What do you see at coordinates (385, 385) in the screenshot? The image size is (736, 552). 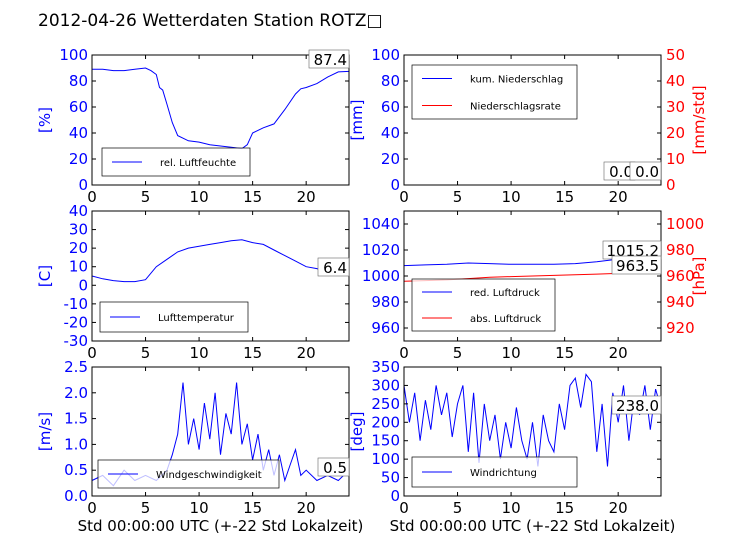 I see `y-tick-label: 300` at bounding box center [385, 385].